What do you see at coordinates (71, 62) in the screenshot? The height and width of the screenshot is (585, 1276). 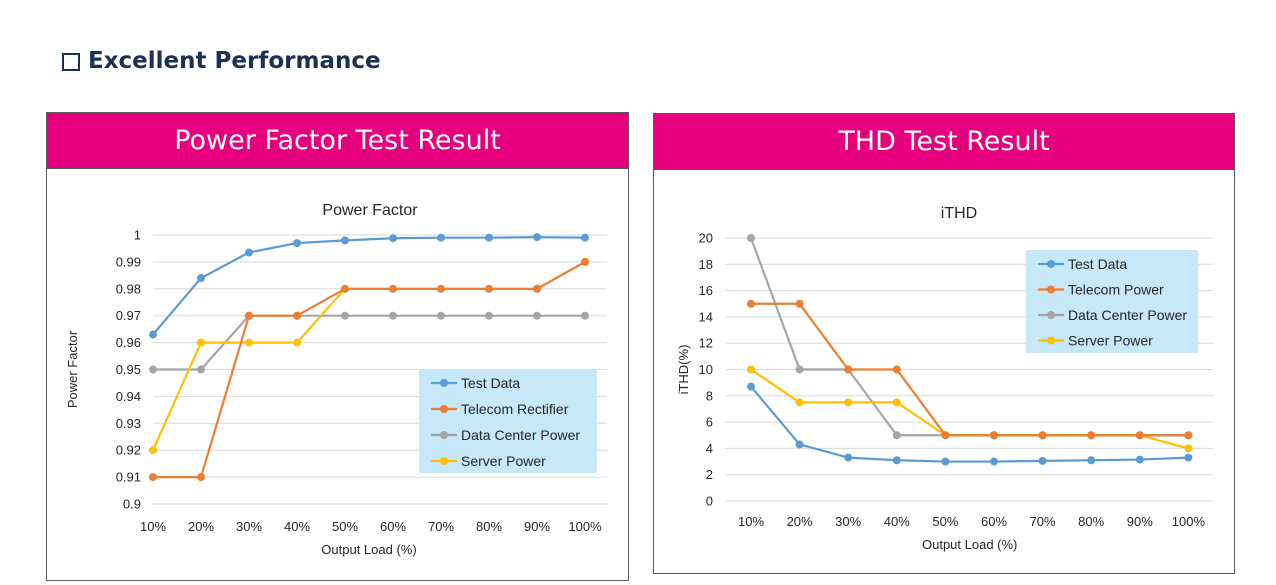 I see `checkbox-icon` at bounding box center [71, 62].